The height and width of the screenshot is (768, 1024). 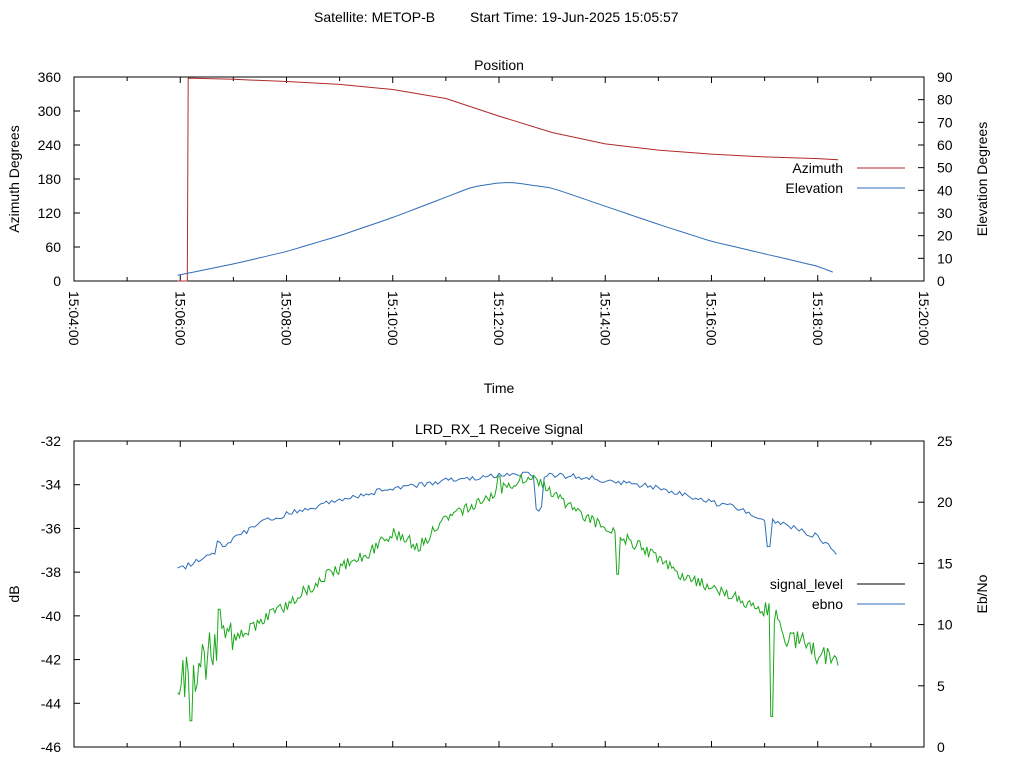 I want to click on y2-tick-label: 15, so click(x=945, y=563).